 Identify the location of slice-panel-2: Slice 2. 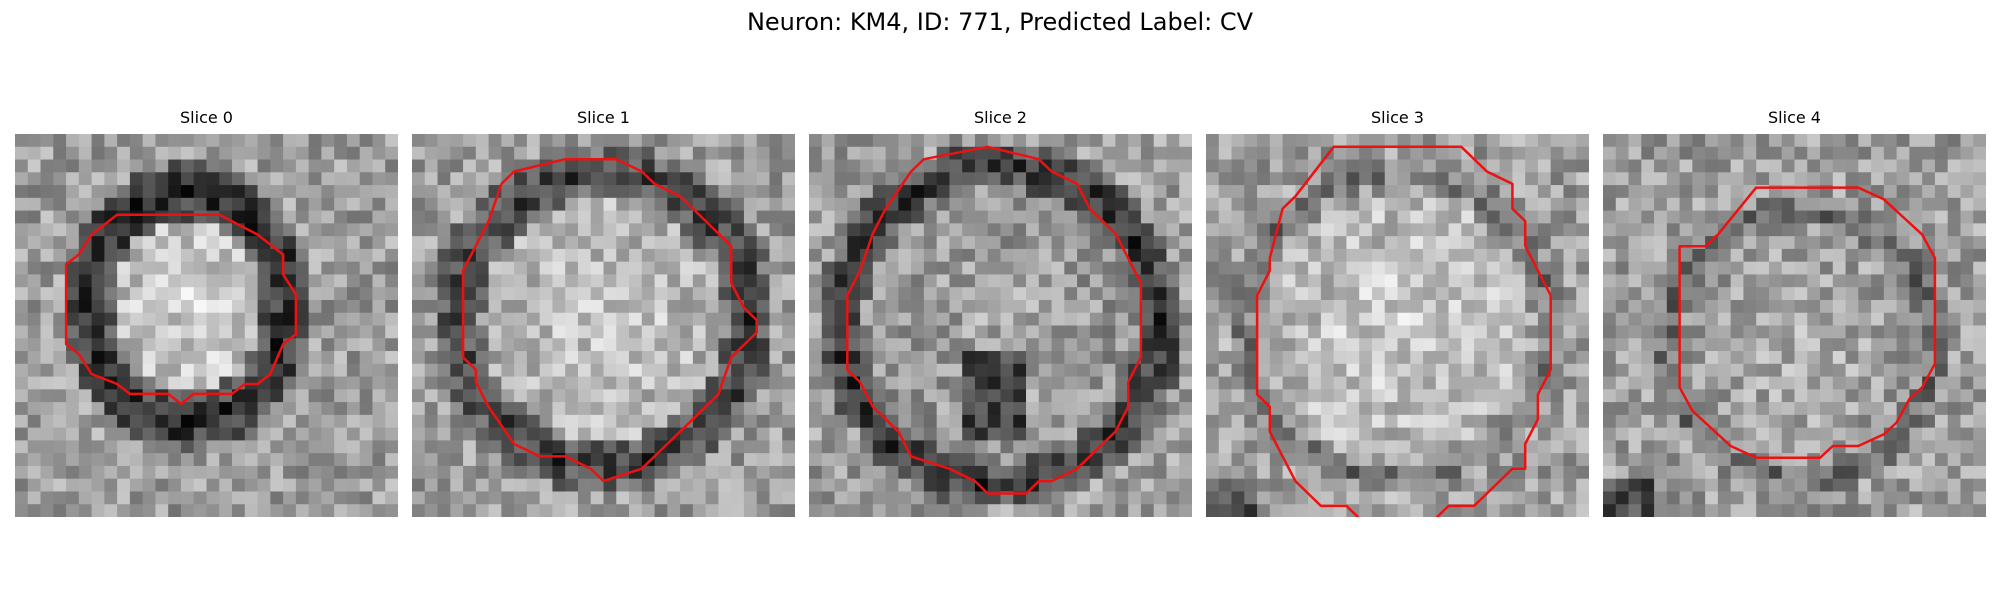
(1000, 314).